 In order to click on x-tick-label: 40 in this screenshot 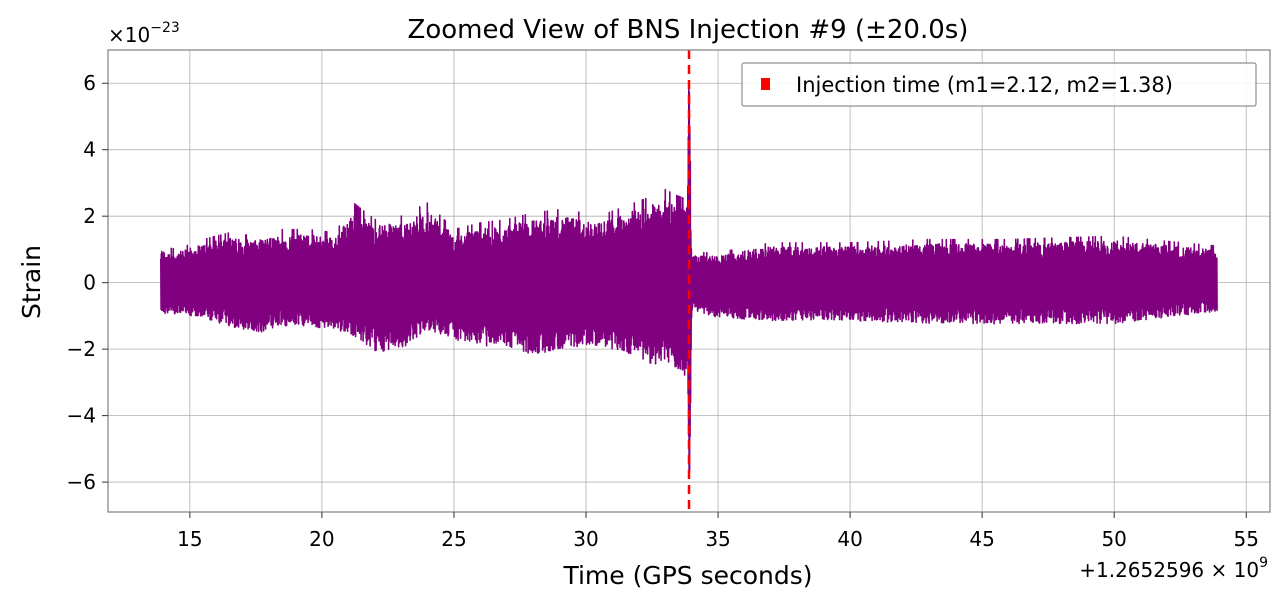, I will do `click(849, 539)`.